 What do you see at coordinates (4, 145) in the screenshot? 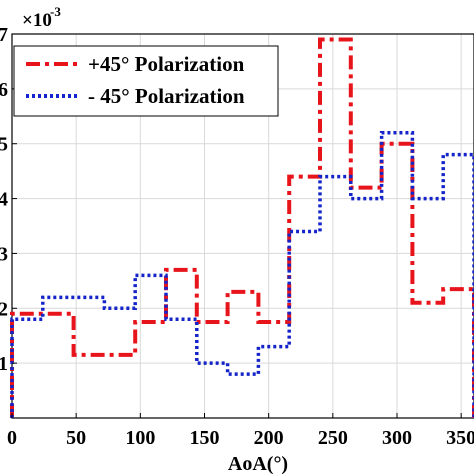
I see `y-tick-label: 5` at bounding box center [4, 145].